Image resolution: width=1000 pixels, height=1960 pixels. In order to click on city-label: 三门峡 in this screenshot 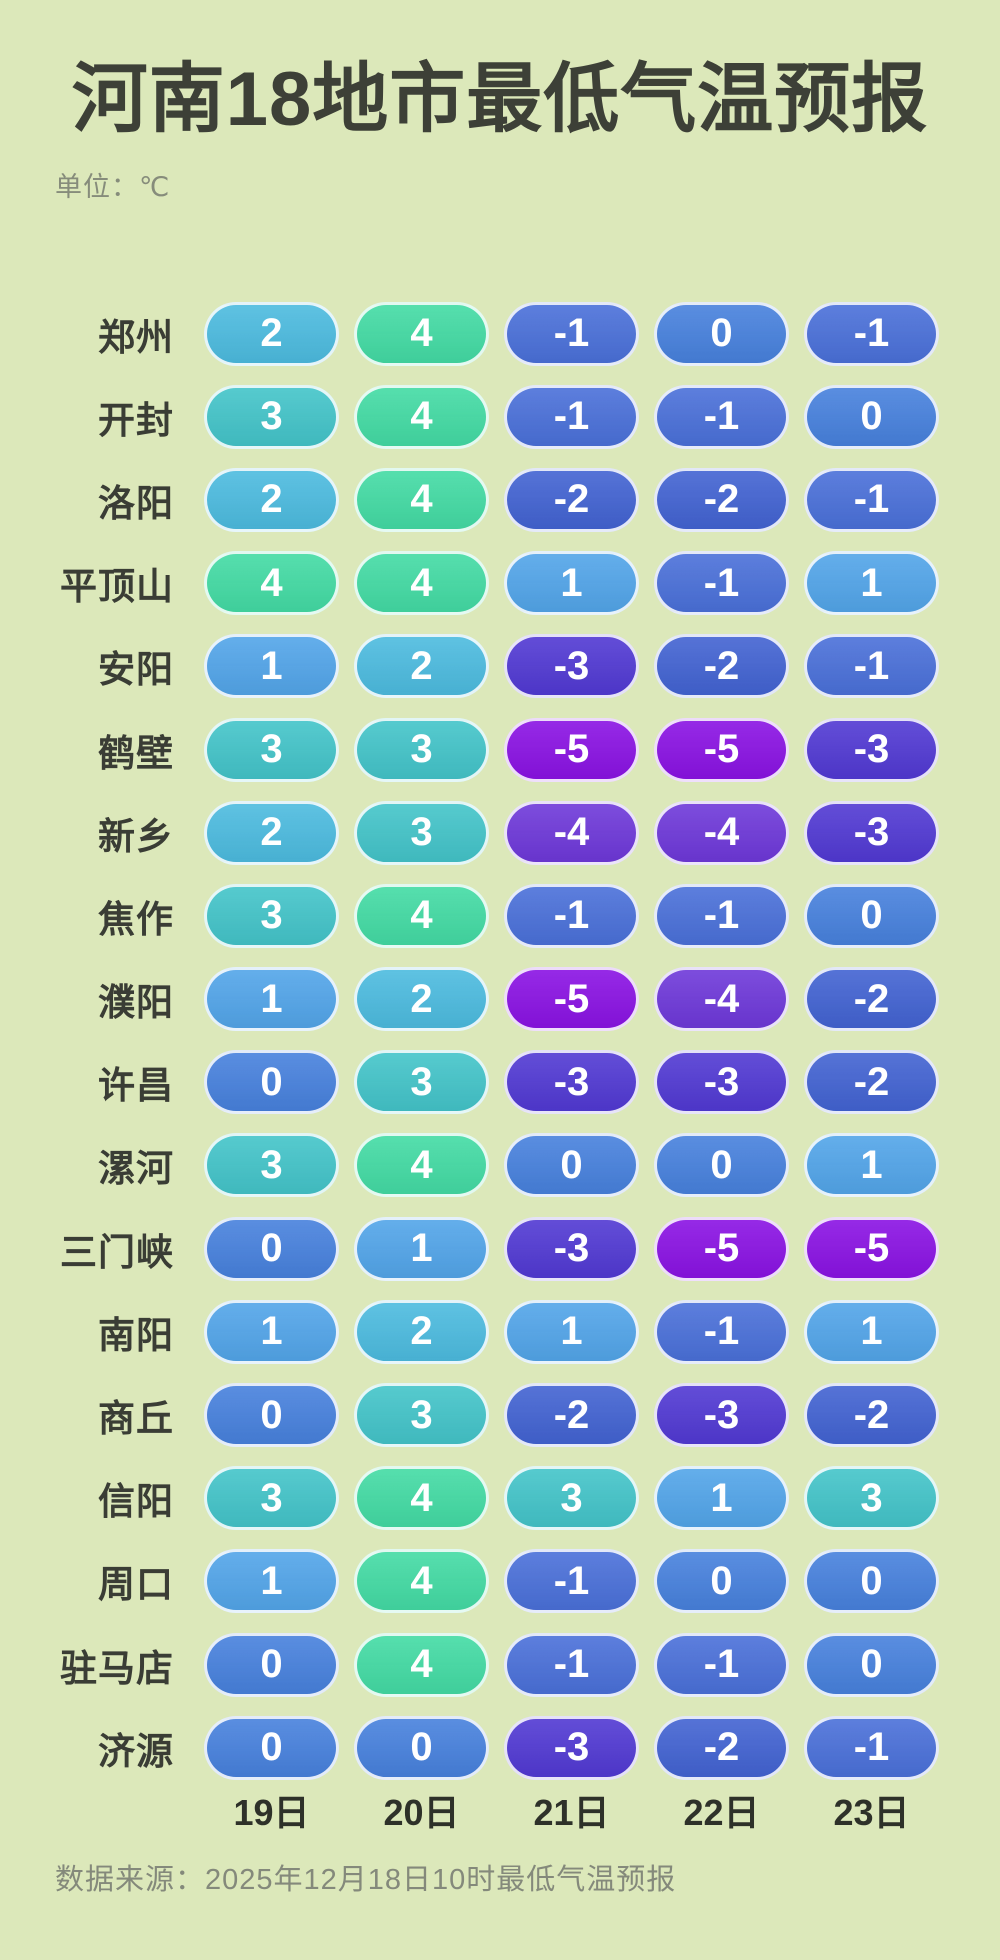, I will do `click(117, 1252)`.